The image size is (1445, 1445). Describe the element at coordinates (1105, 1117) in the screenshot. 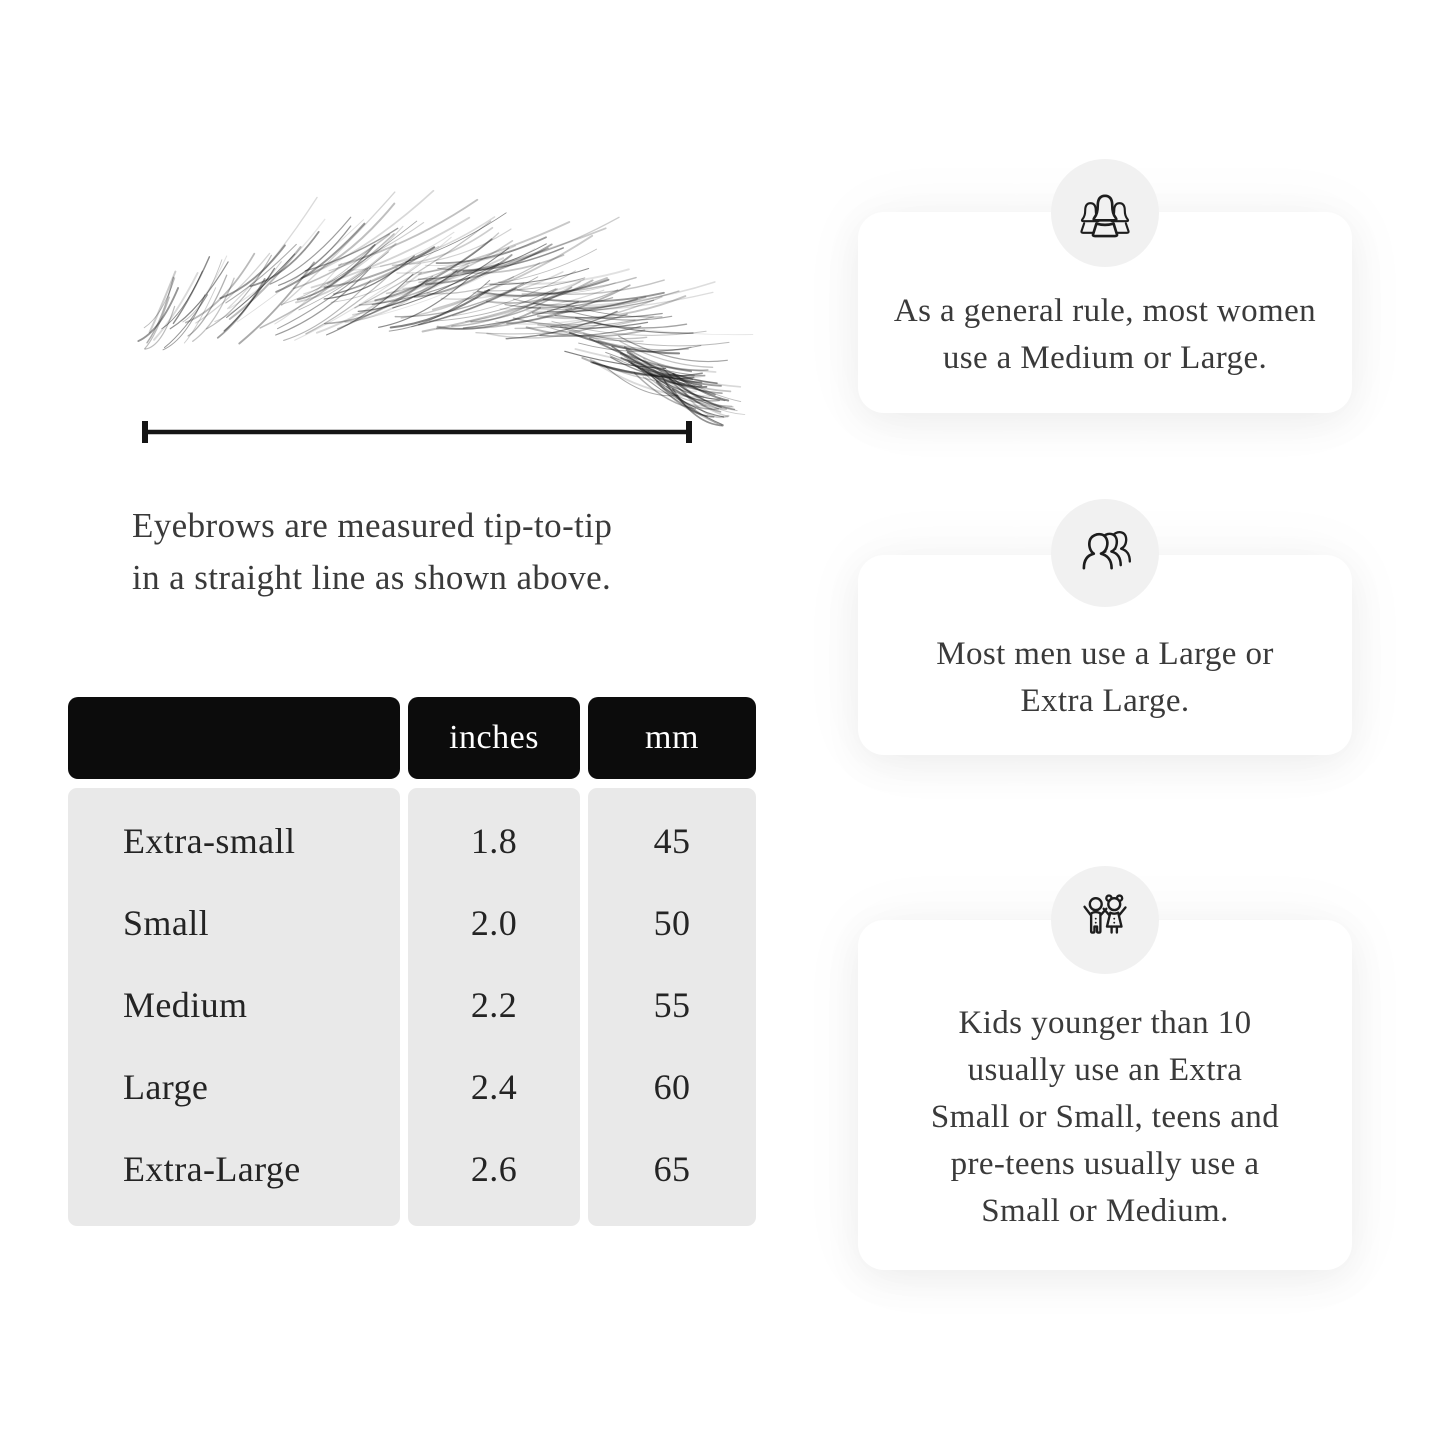

I see `card-text-line: Small or Small, teens and` at that location.